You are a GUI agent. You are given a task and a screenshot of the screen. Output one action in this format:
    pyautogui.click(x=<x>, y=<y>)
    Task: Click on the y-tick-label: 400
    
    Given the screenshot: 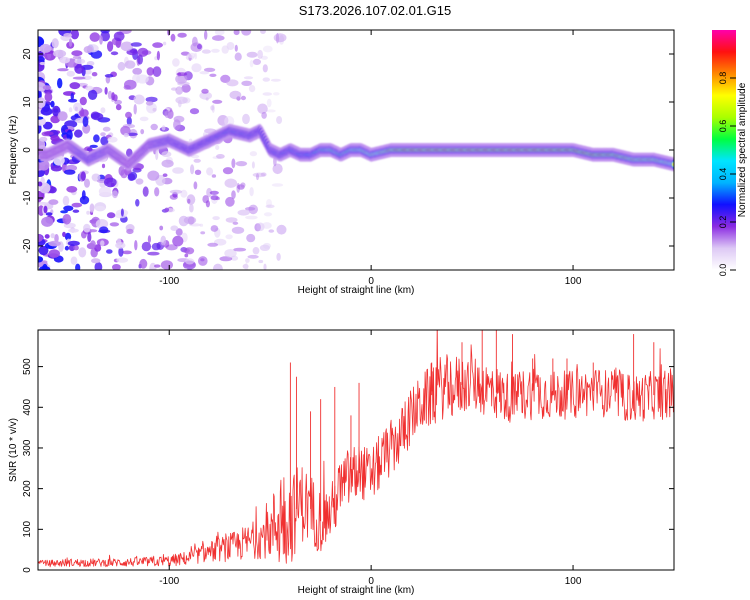 What is the action you would take?
    pyautogui.click(x=27, y=407)
    